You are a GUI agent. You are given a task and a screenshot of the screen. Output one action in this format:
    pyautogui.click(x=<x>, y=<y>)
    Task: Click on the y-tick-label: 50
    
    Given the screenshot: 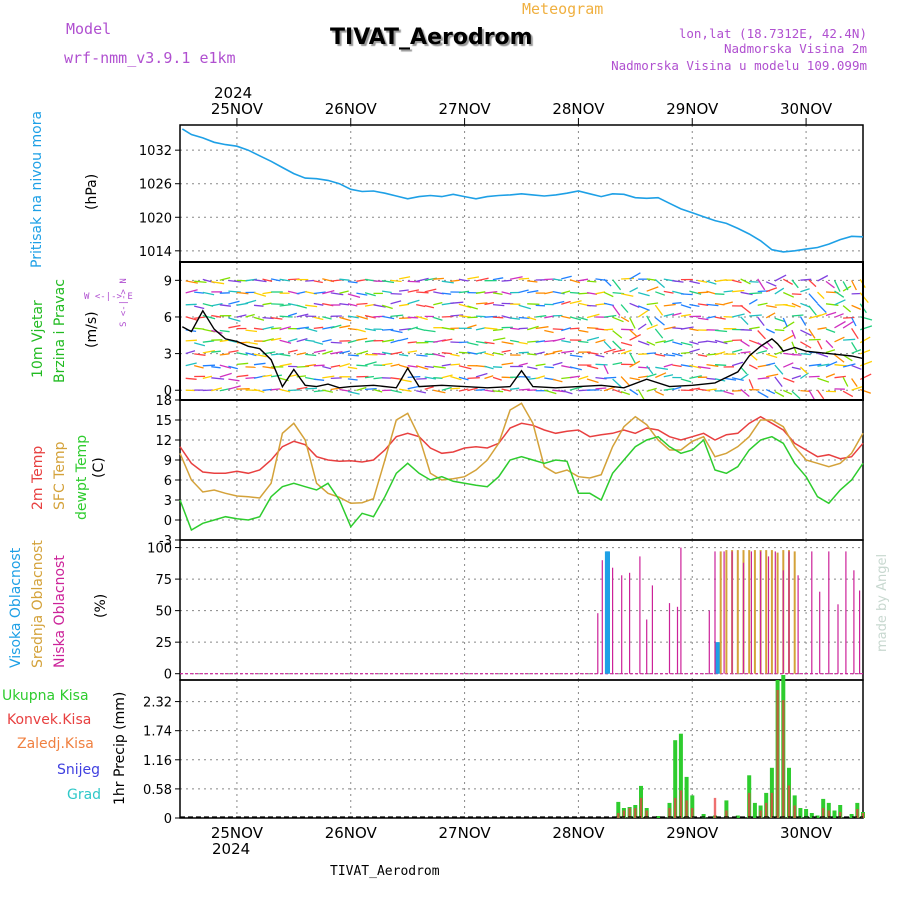 What is the action you would take?
    pyautogui.click(x=163, y=612)
    